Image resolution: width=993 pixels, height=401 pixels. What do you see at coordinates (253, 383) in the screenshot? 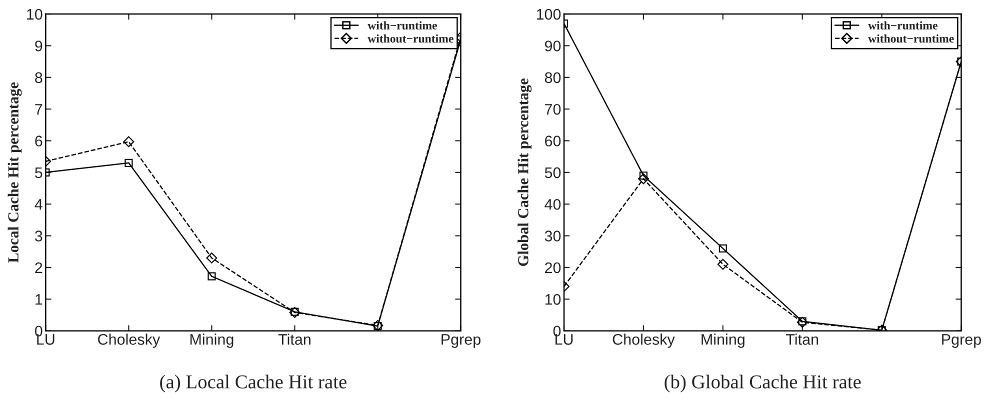
I see `text: (a) Local Cache Hit rate` at bounding box center [253, 383].